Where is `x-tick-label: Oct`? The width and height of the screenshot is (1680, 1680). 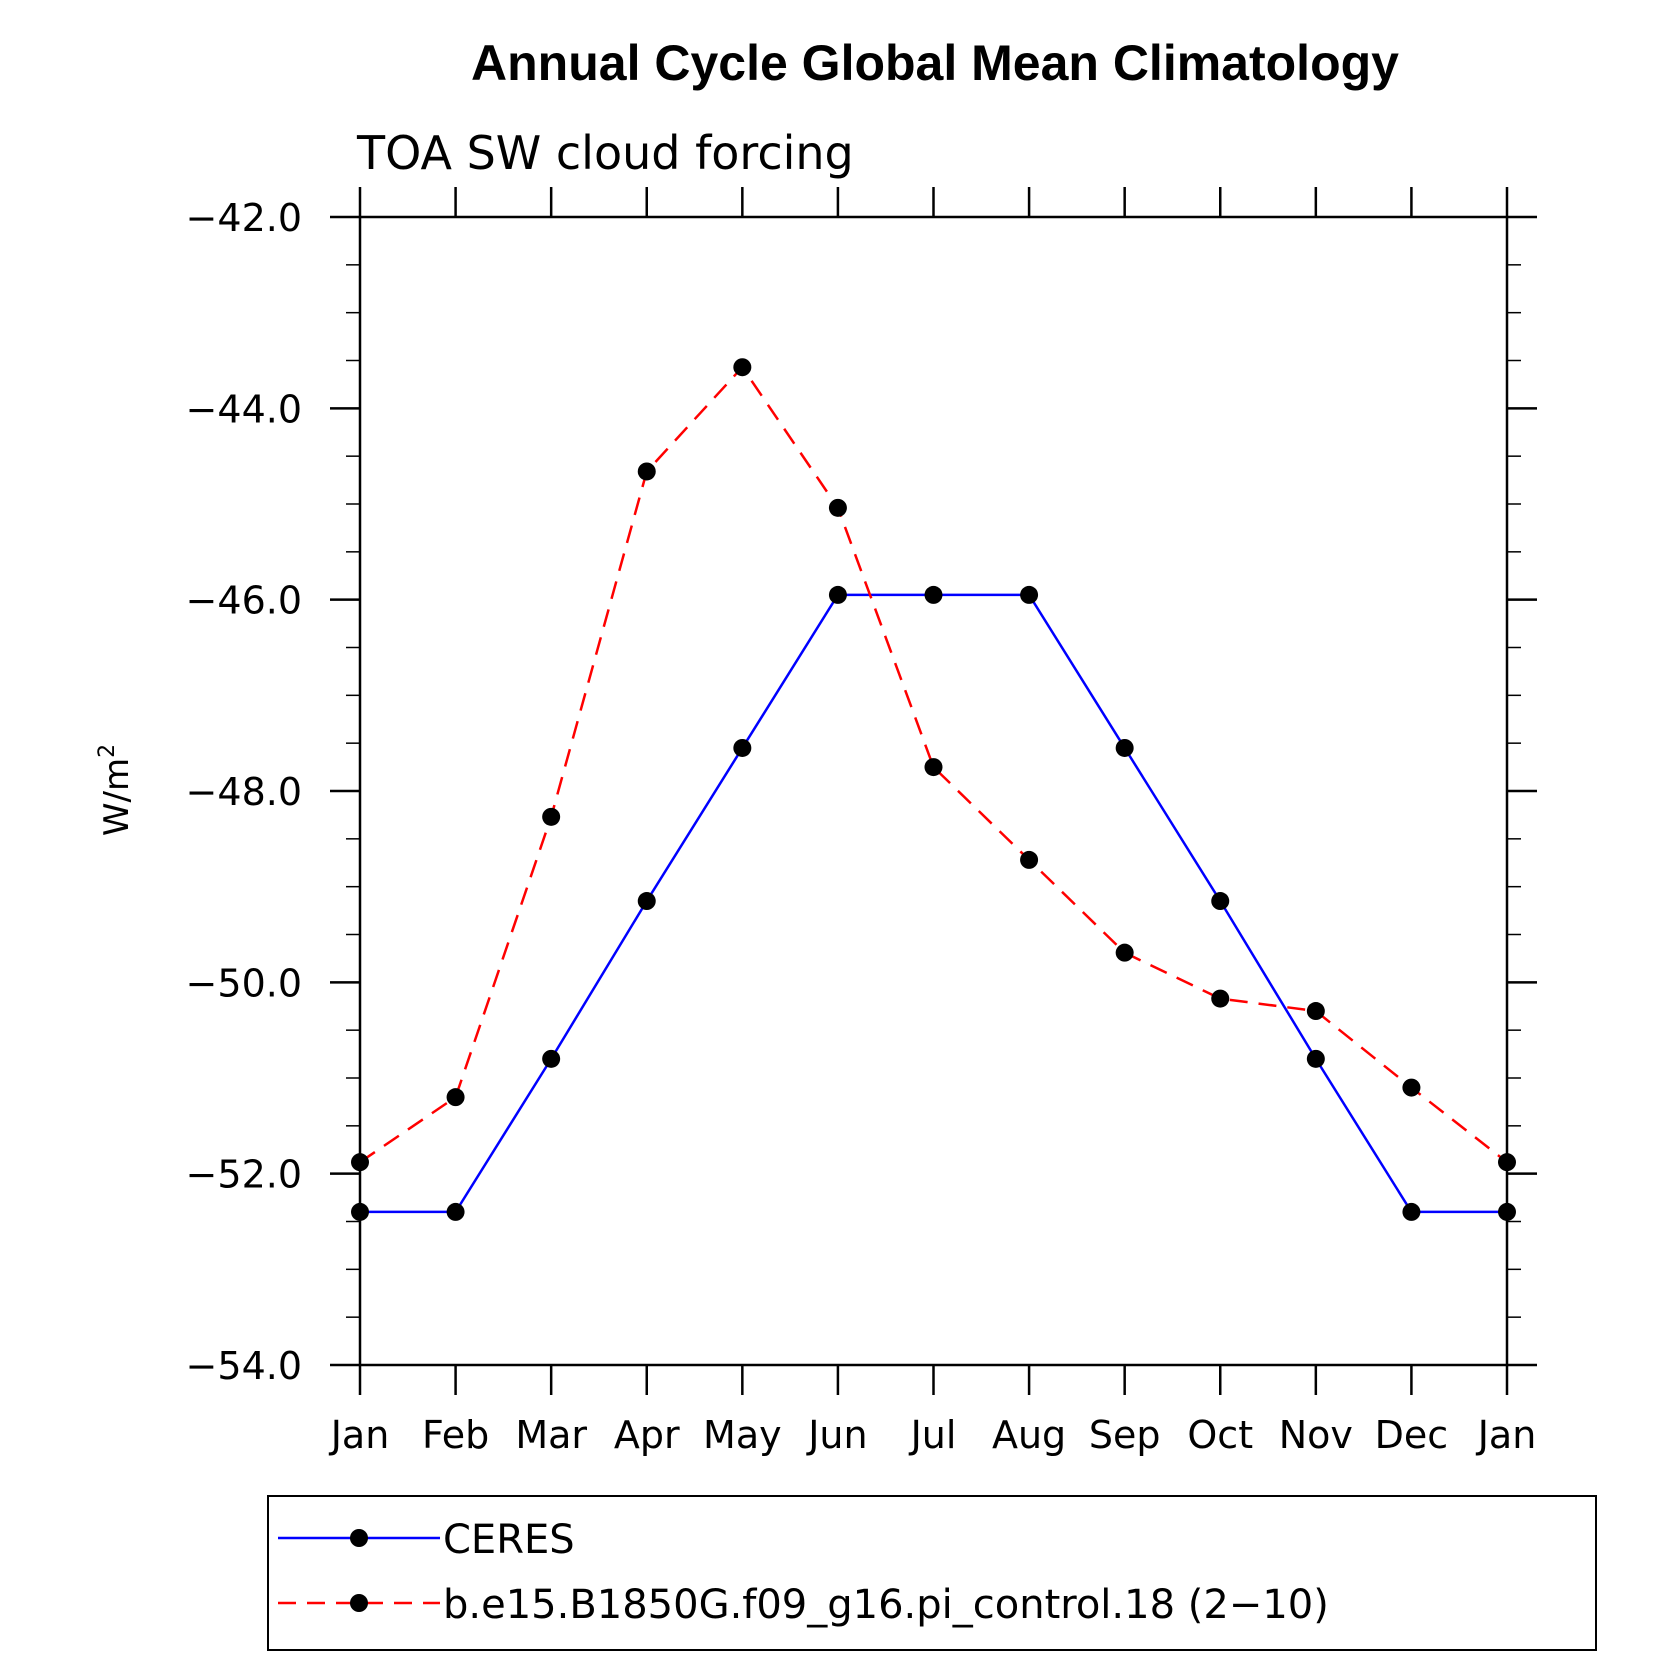
x-tick-label: Oct is located at coordinates (1220, 1435).